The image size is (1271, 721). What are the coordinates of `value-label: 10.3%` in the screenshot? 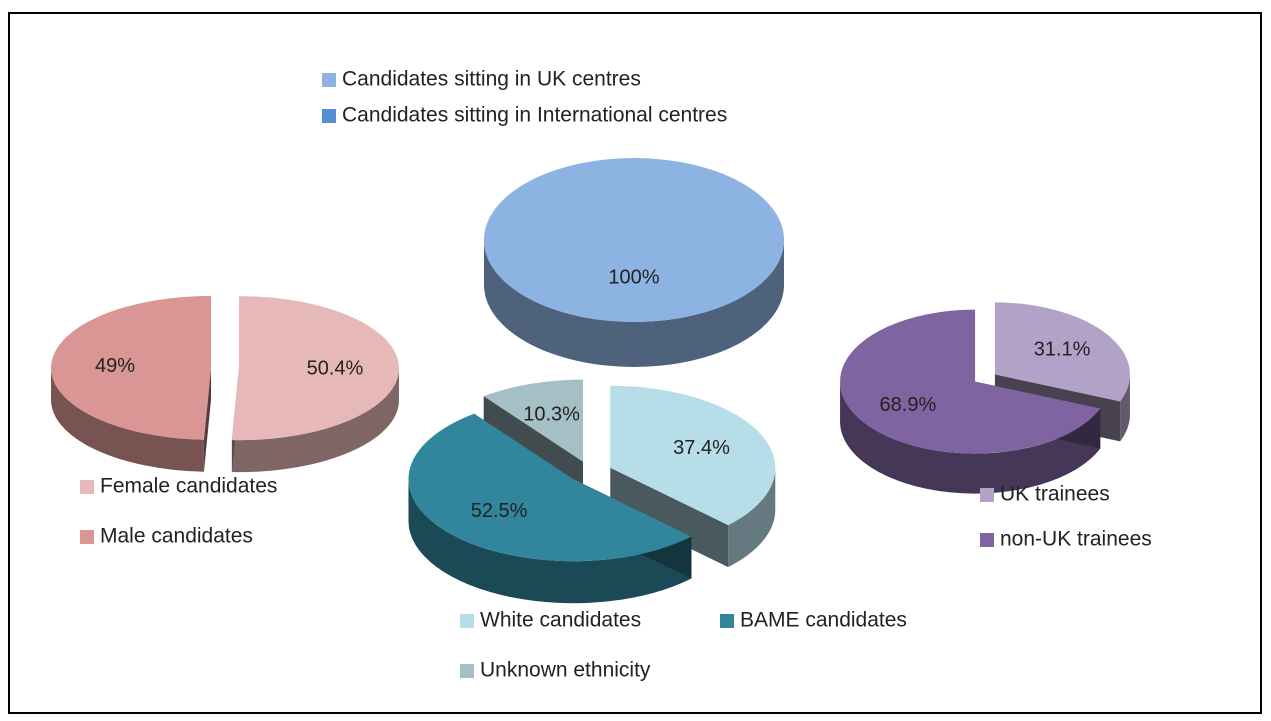 It's located at (551, 414).